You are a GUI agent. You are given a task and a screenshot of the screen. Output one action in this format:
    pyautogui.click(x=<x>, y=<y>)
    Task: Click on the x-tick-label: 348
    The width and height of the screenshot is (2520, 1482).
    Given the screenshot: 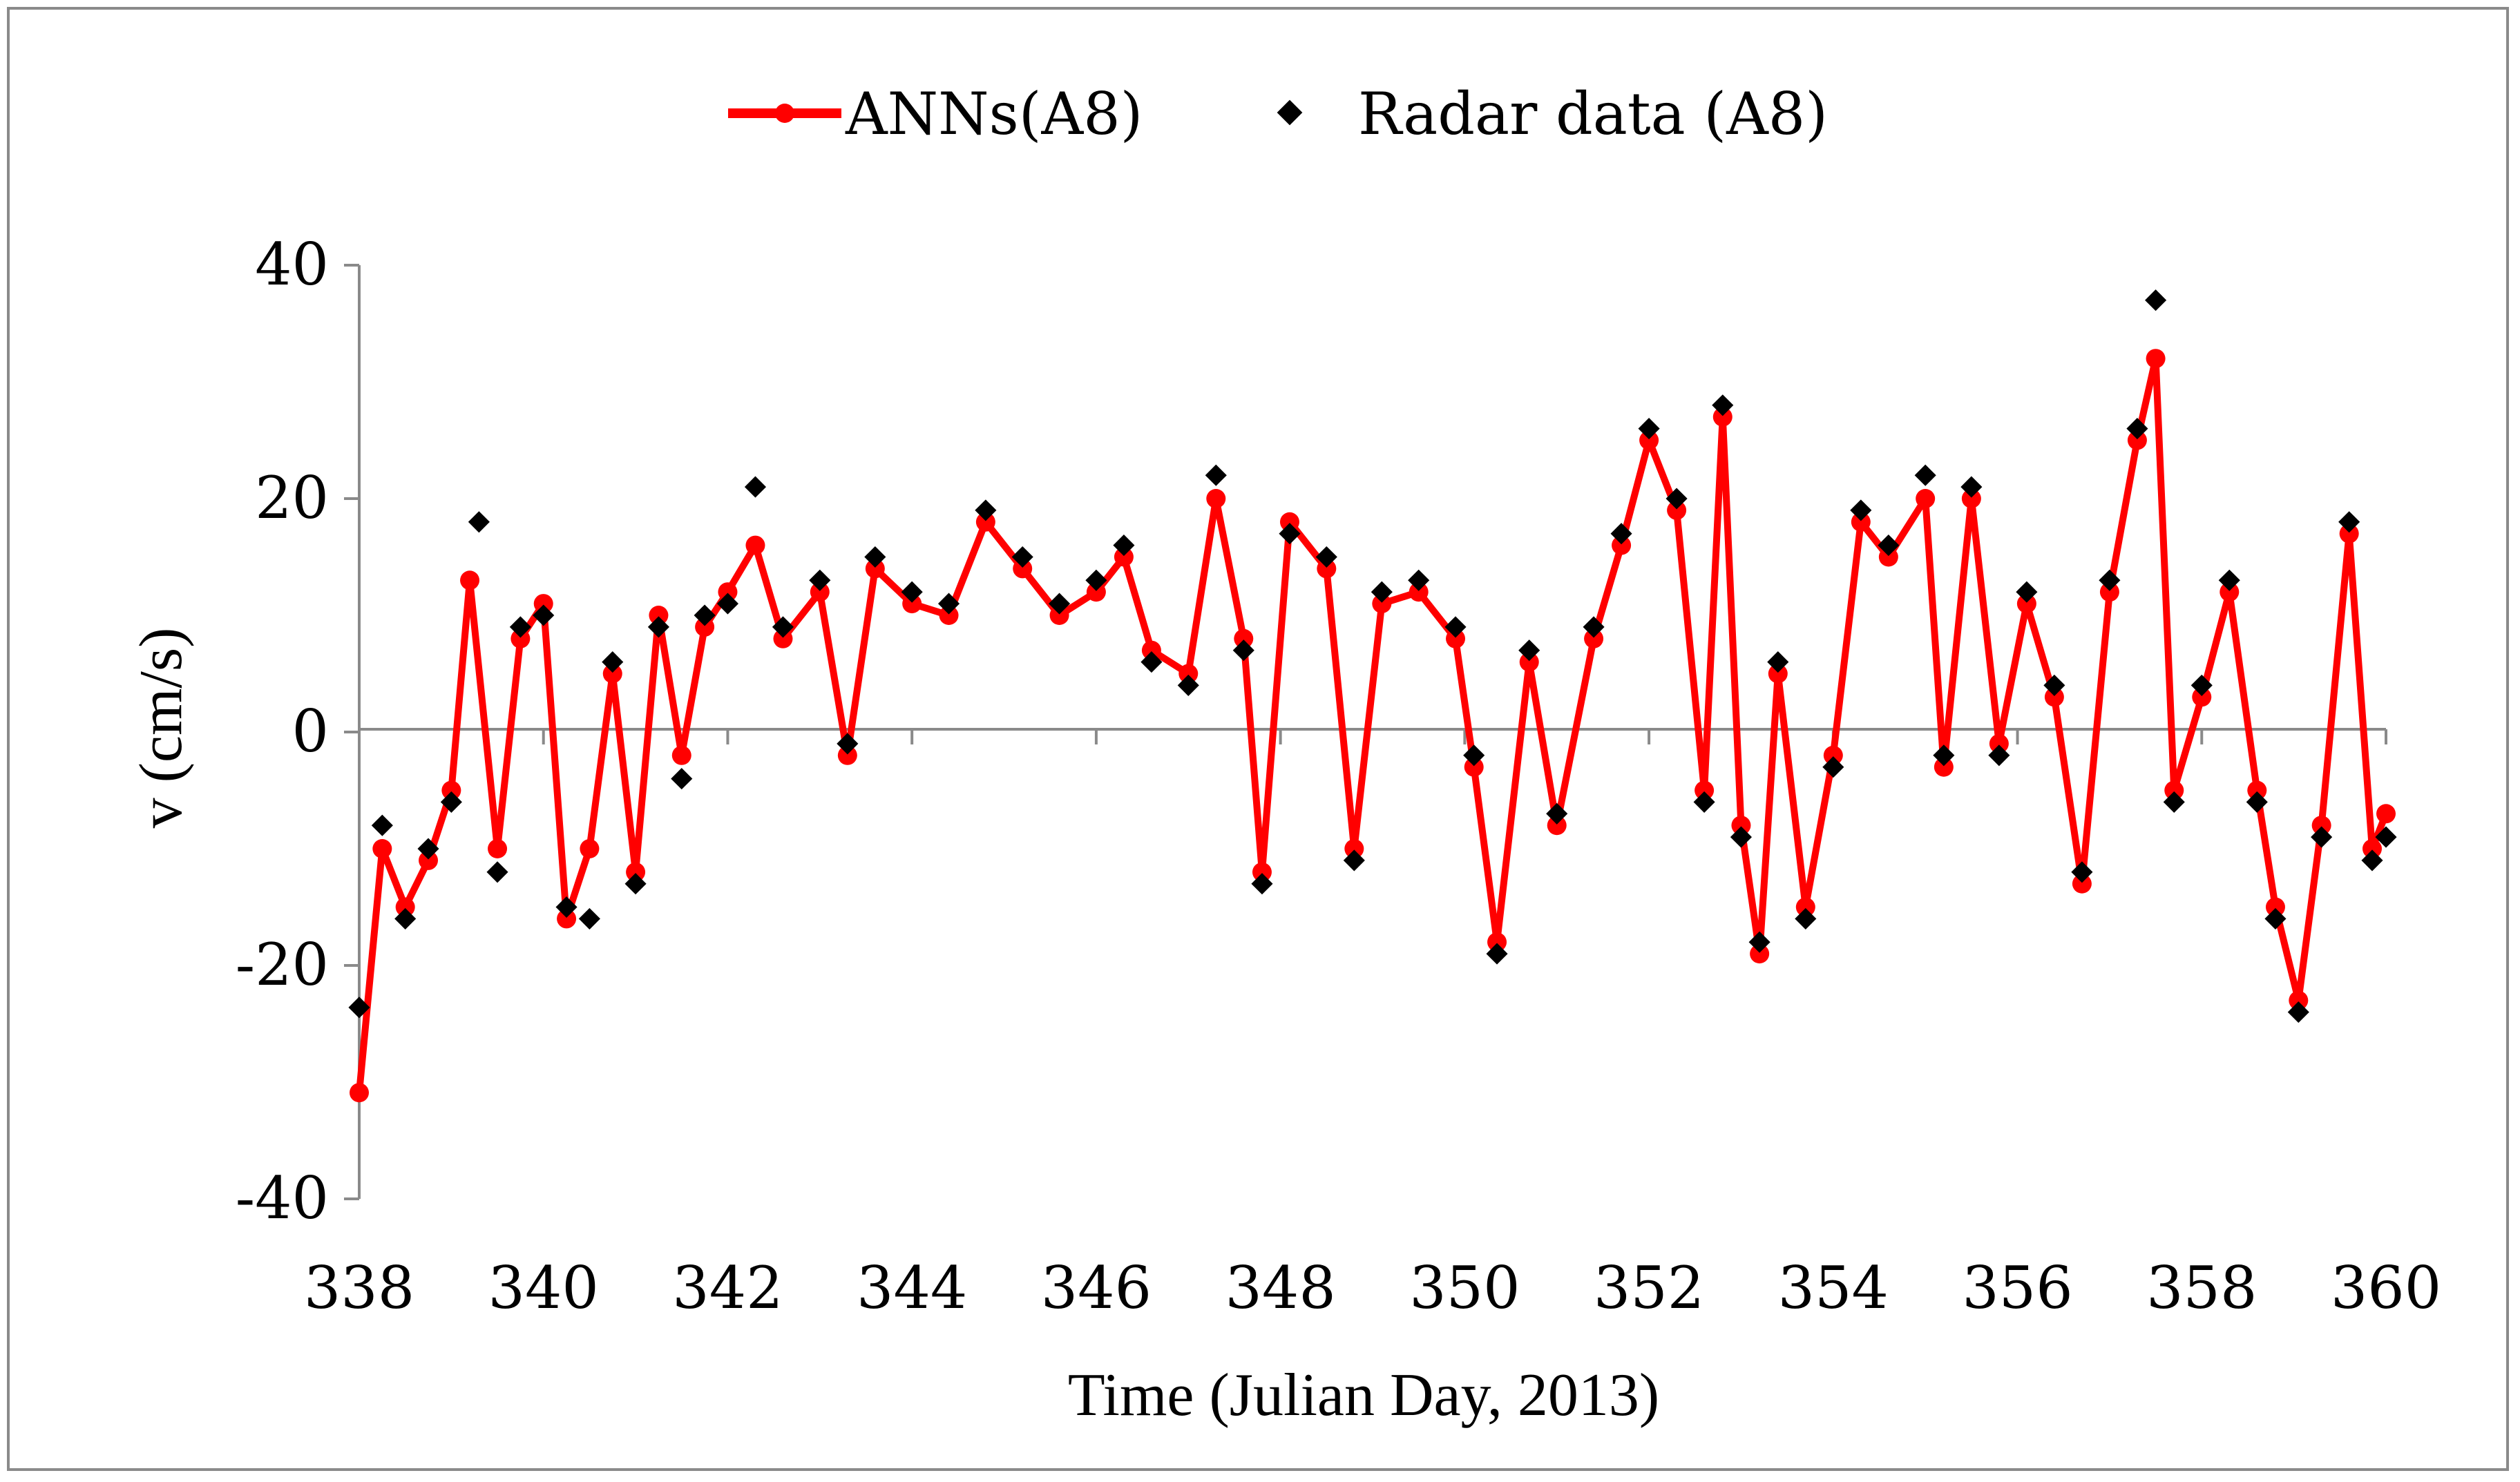 What is the action you would take?
    pyautogui.click(x=1280, y=1288)
    